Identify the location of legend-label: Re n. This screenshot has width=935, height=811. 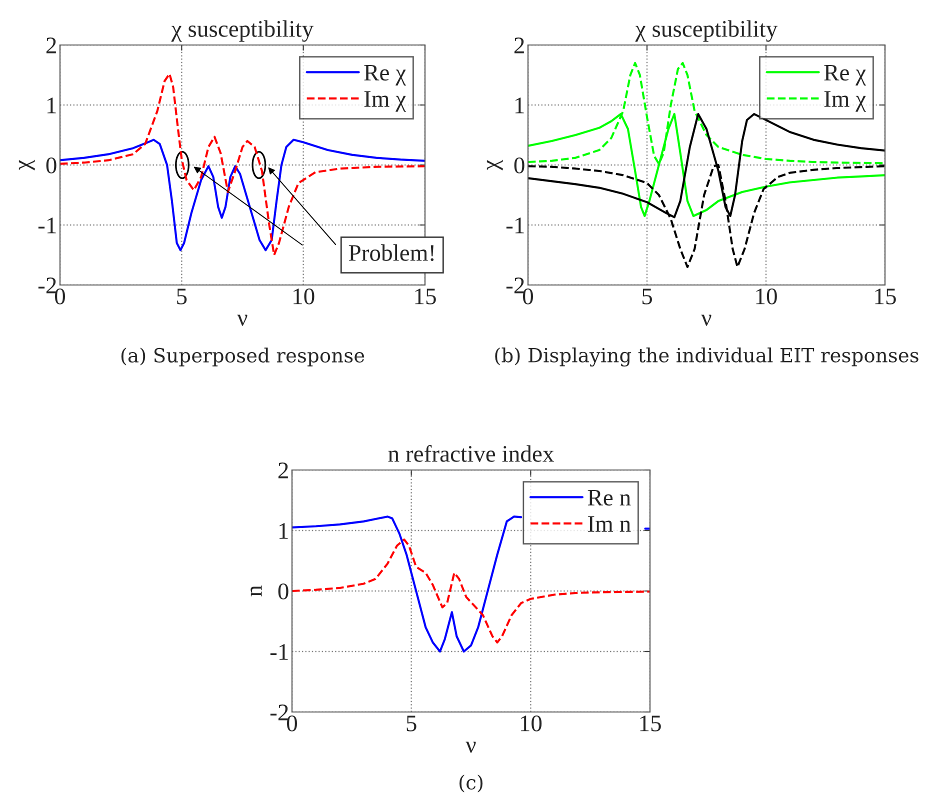
(609, 498).